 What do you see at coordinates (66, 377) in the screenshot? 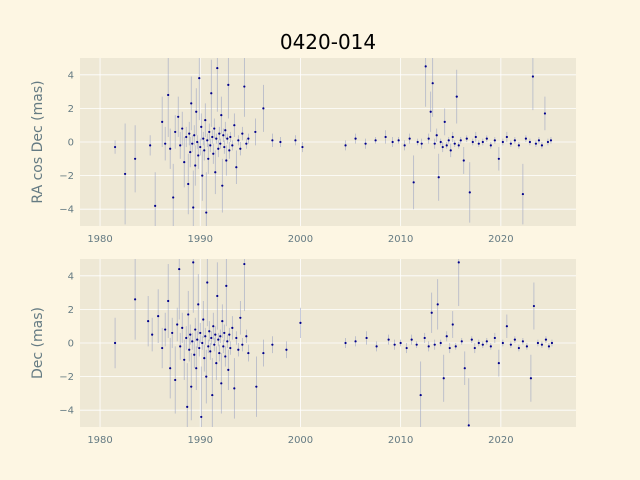
I see `y-tick-label: −2` at bounding box center [66, 377].